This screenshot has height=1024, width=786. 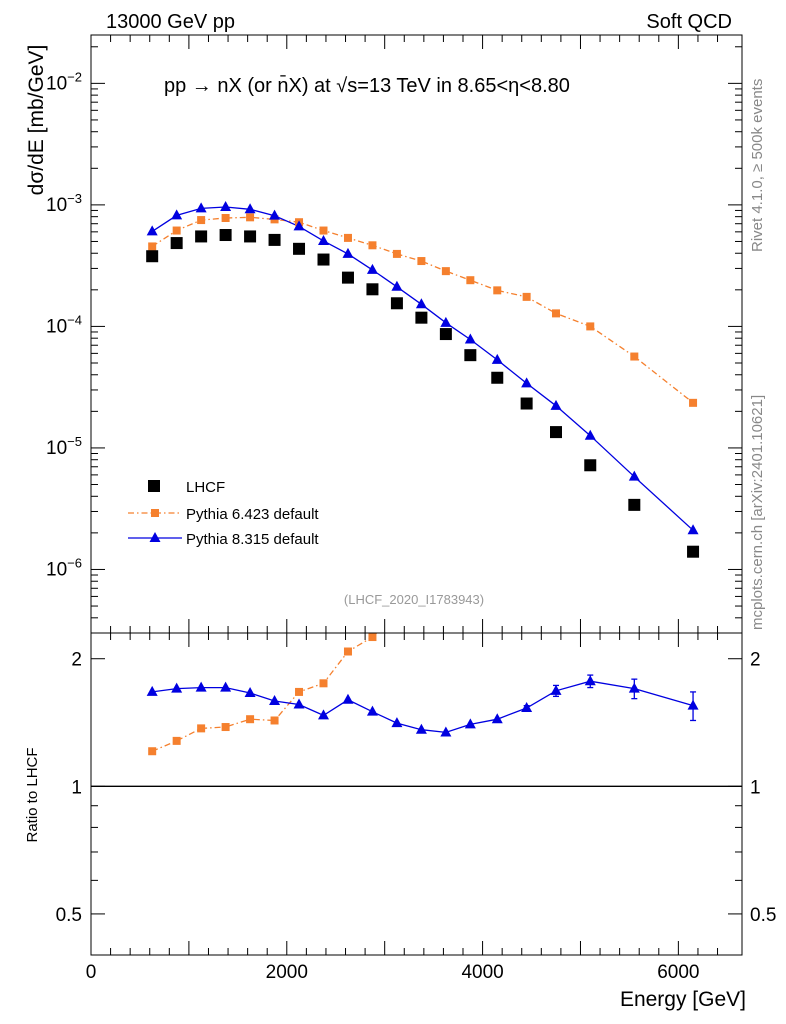 What do you see at coordinates (678, 972) in the screenshot?
I see `x-tick-label: 6000` at bounding box center [678, 972].